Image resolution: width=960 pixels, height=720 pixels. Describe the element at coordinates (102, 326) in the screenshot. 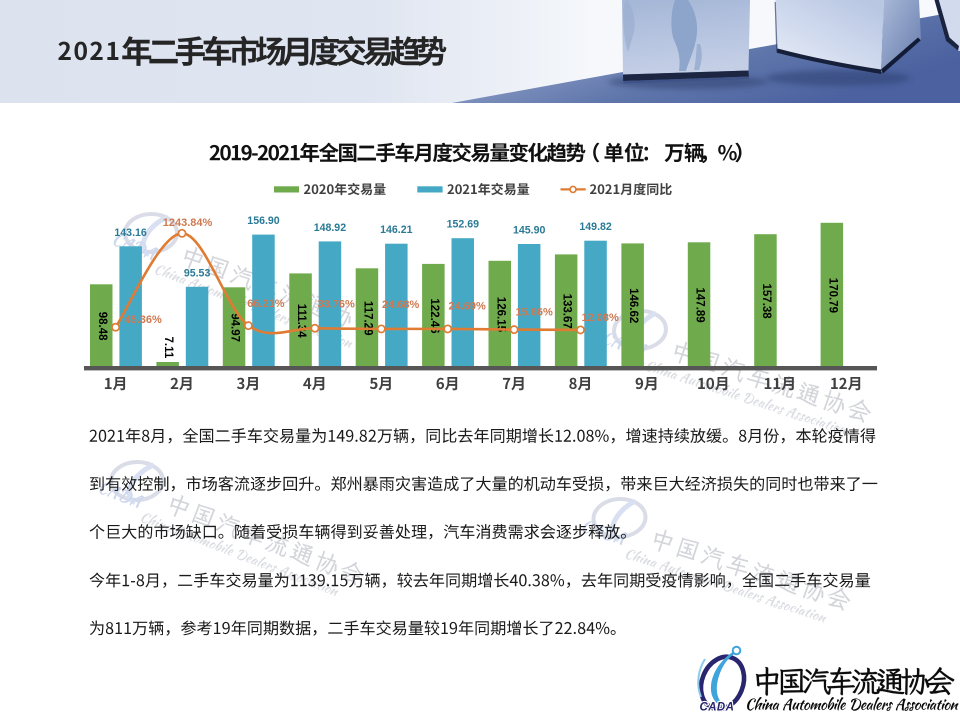

I see `svg-text: 98.48` at that location.